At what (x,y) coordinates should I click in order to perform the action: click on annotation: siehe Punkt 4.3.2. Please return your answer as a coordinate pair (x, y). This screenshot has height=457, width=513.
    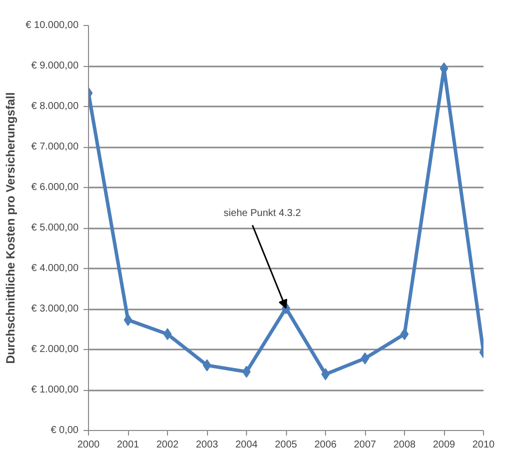
    Looking at the image, I should click on (263, 214).